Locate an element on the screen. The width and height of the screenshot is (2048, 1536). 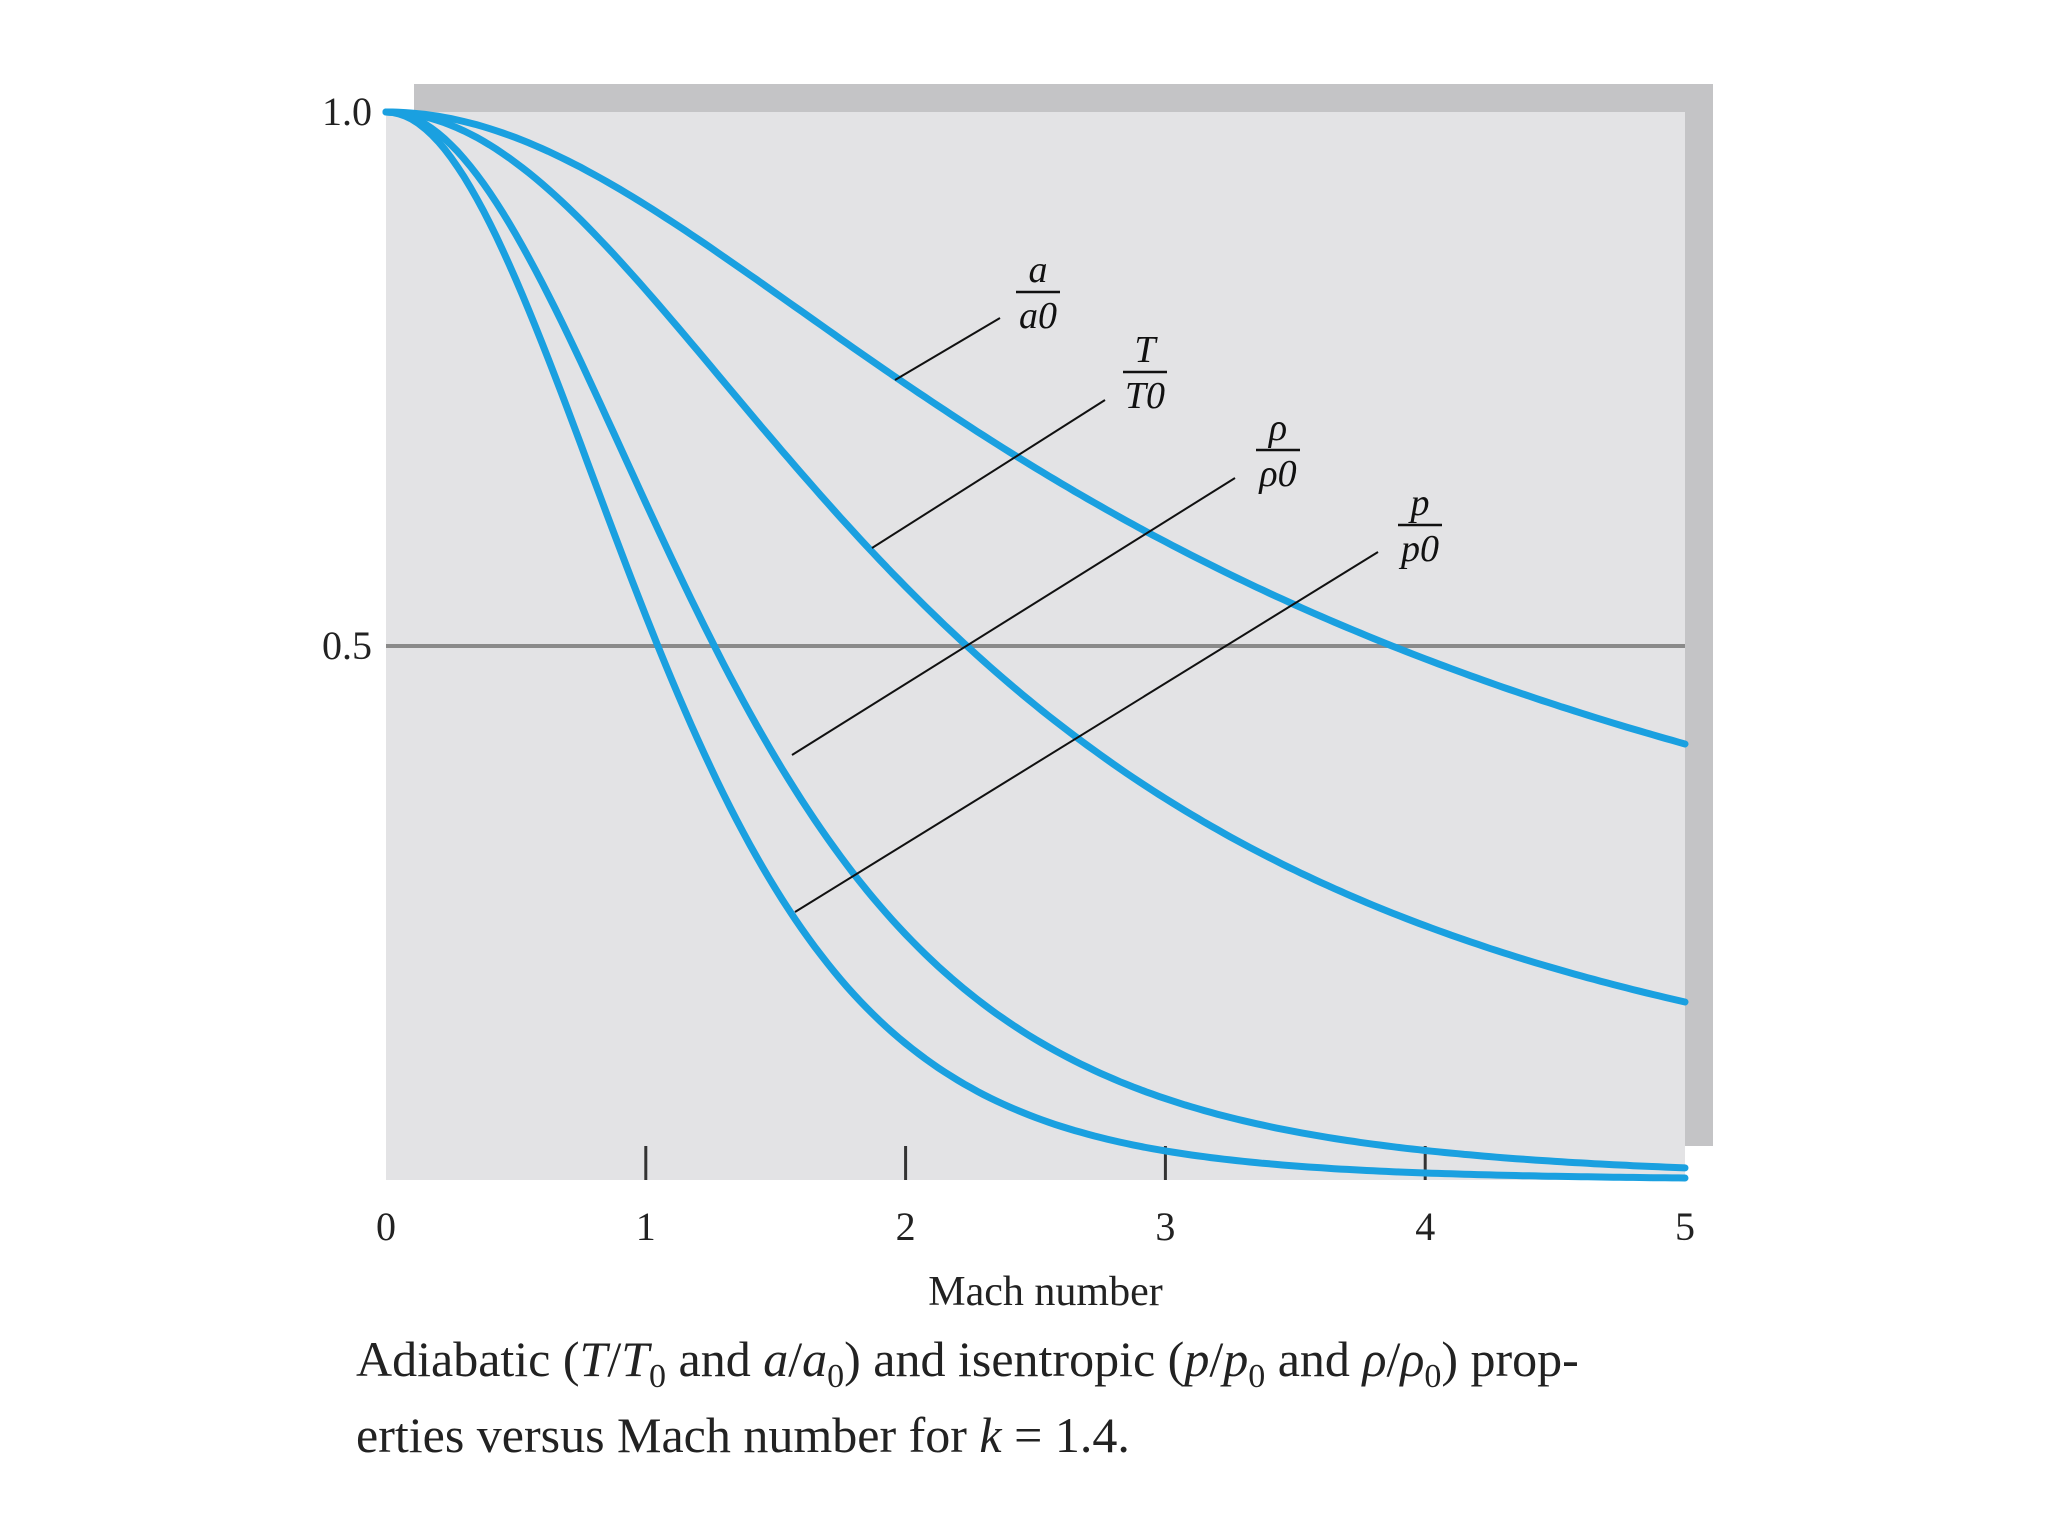
x-axis-label: Mach number is located at coordinates (1045, 1292).